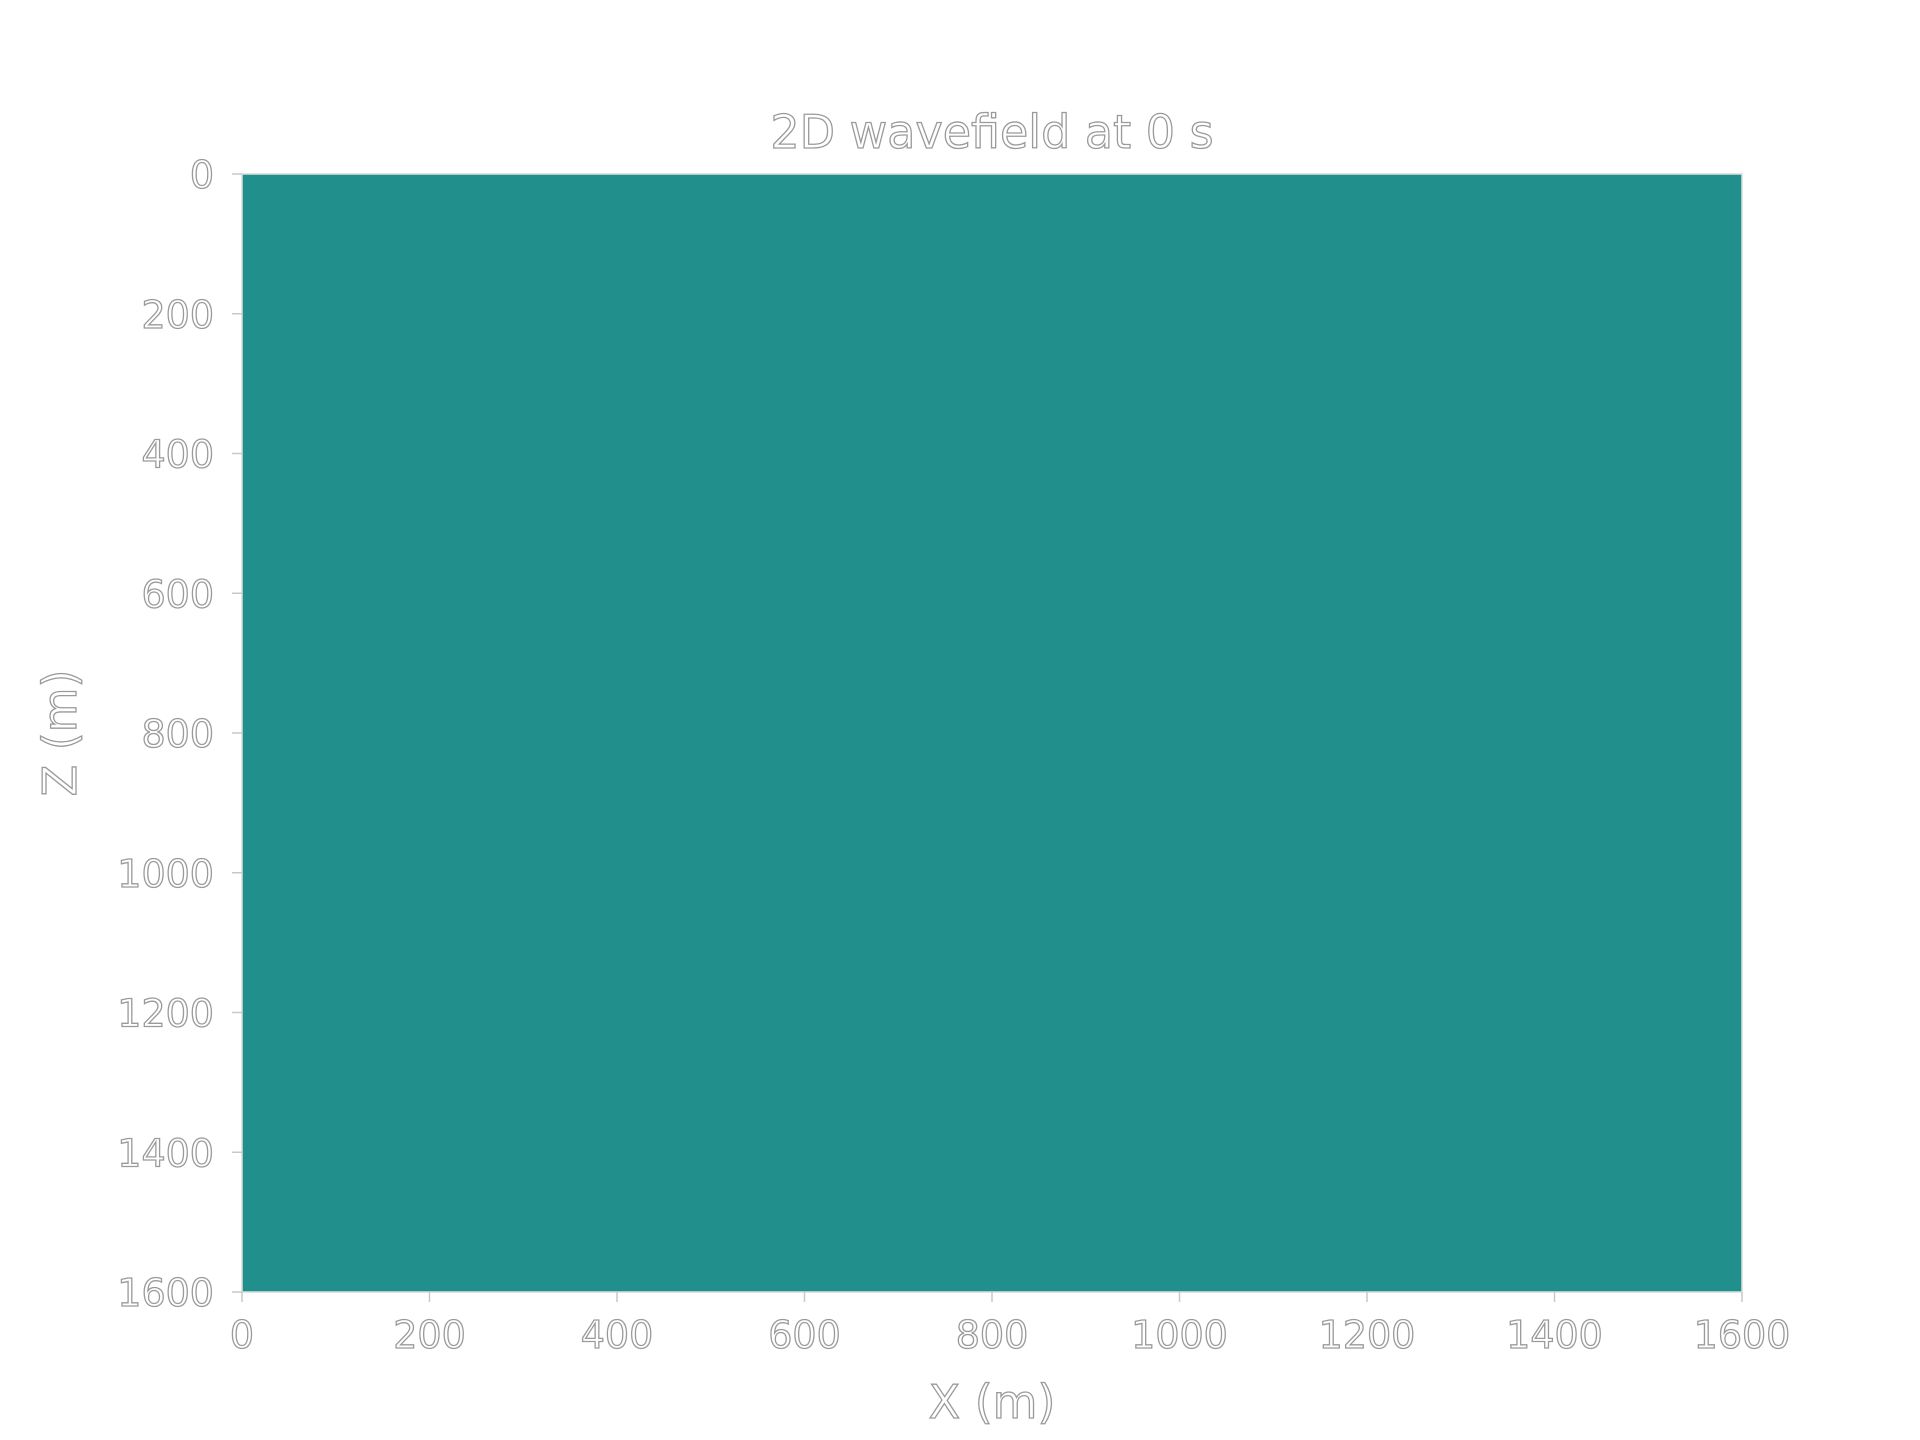 This screenshot has height=1440, width=1920. Describe the element at coordinates (992, 1402) in the screenshot. I see `x-axis-label: X (m)` at that location.